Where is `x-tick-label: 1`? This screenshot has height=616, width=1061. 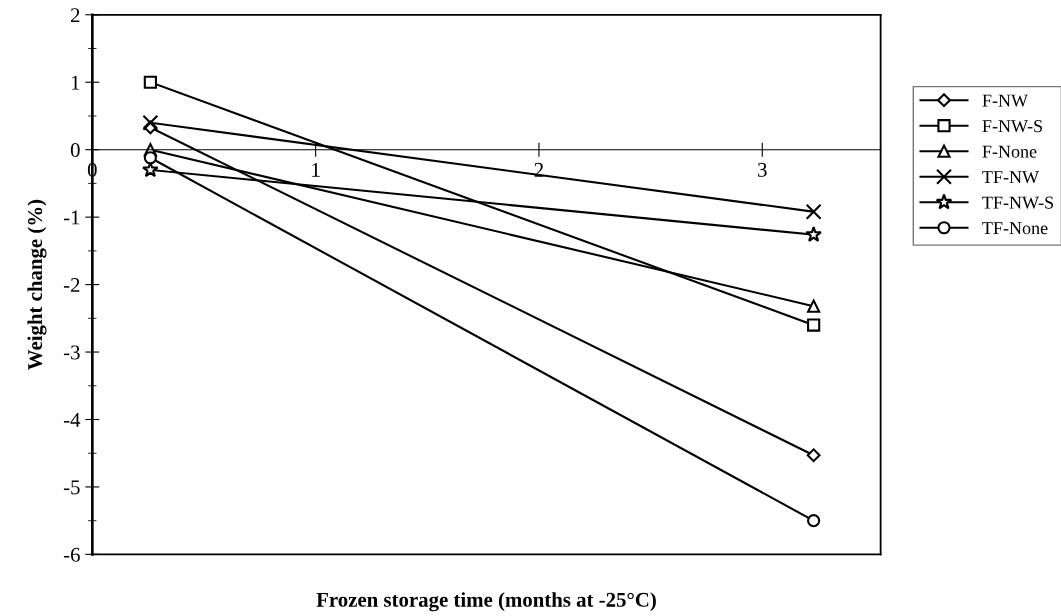 x-tick-label: 1 is located at coordinates (316, 169).